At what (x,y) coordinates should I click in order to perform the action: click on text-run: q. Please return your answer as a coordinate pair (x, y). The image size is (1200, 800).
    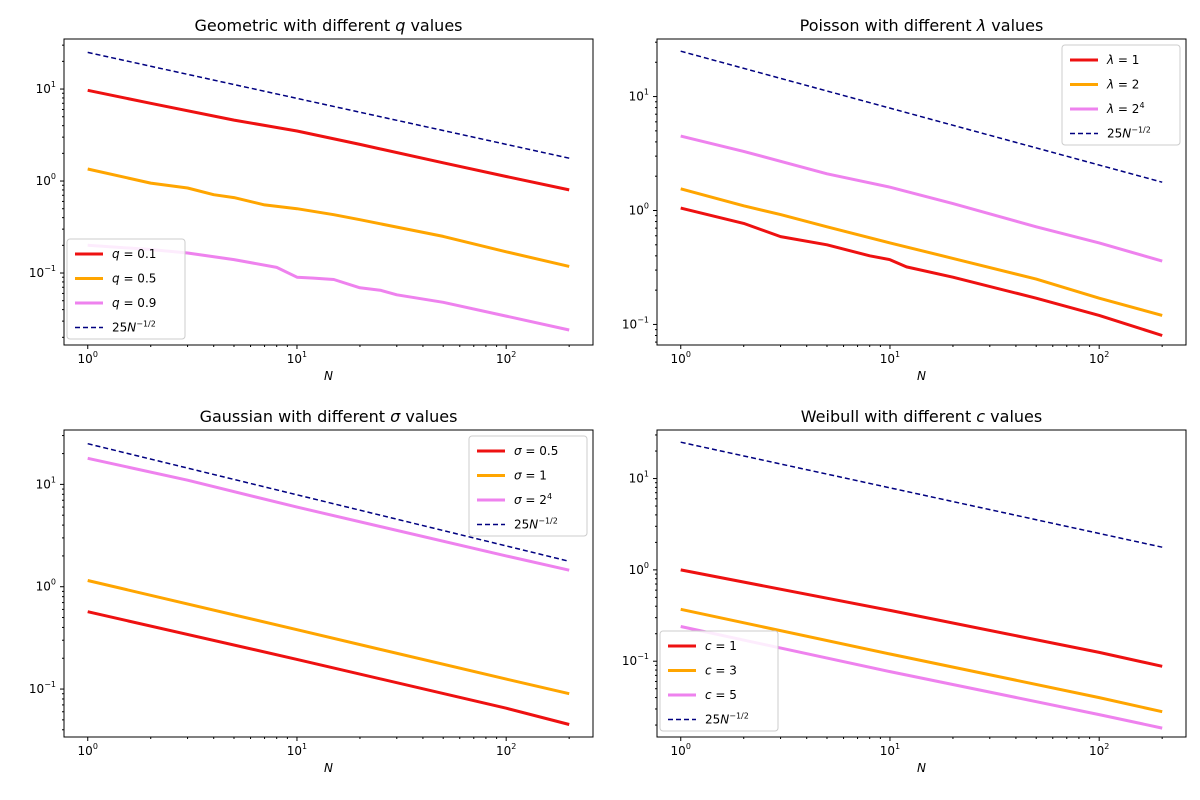
    Looking at the image, I should click on (116, 279).